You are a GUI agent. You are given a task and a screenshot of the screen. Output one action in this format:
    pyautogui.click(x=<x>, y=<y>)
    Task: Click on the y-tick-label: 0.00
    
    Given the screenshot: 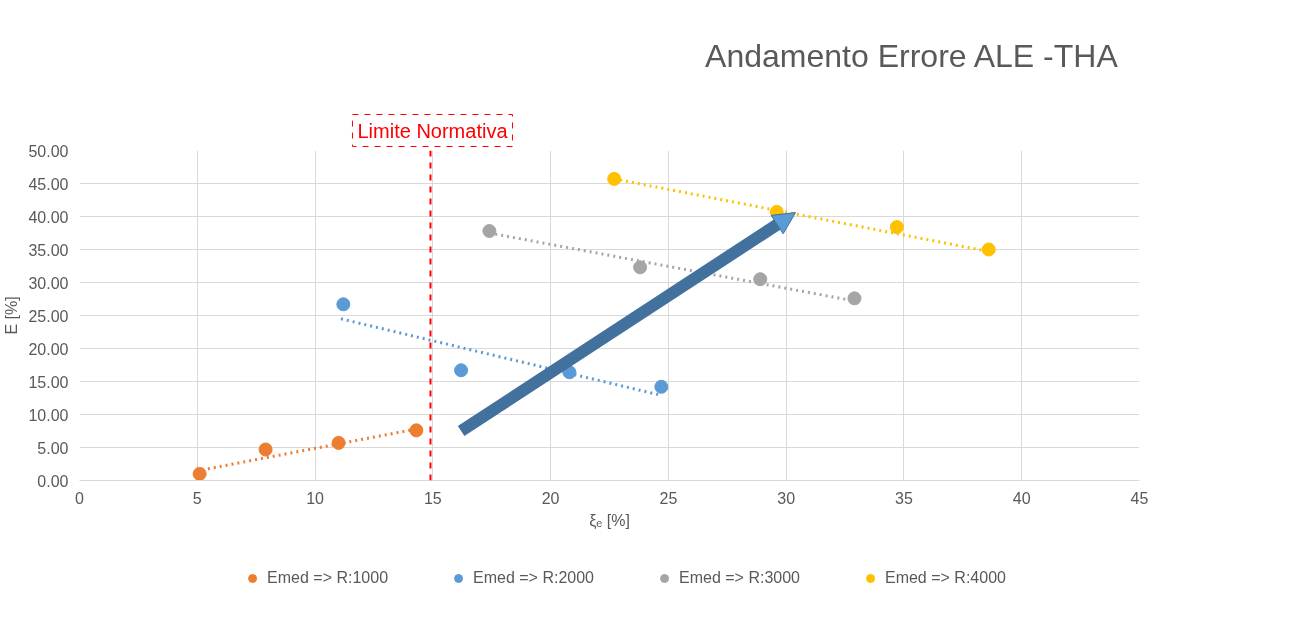 What is the action you would take?
    pyautogui.click(x=53, y=481)
    